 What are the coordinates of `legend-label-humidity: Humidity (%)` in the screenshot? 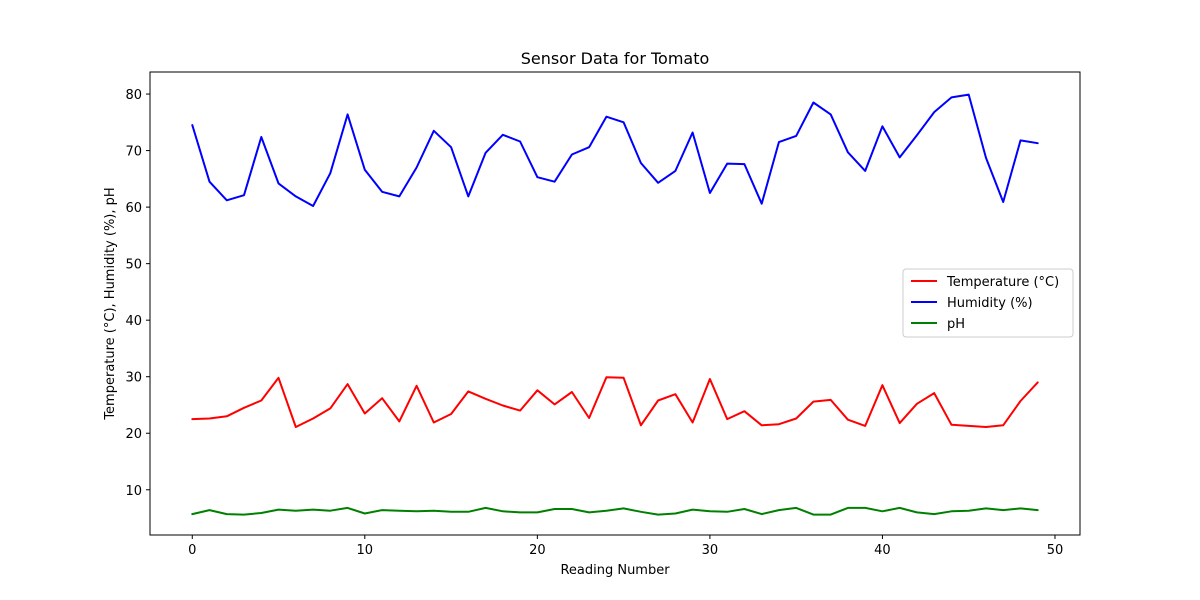 It's located at (990, 303).